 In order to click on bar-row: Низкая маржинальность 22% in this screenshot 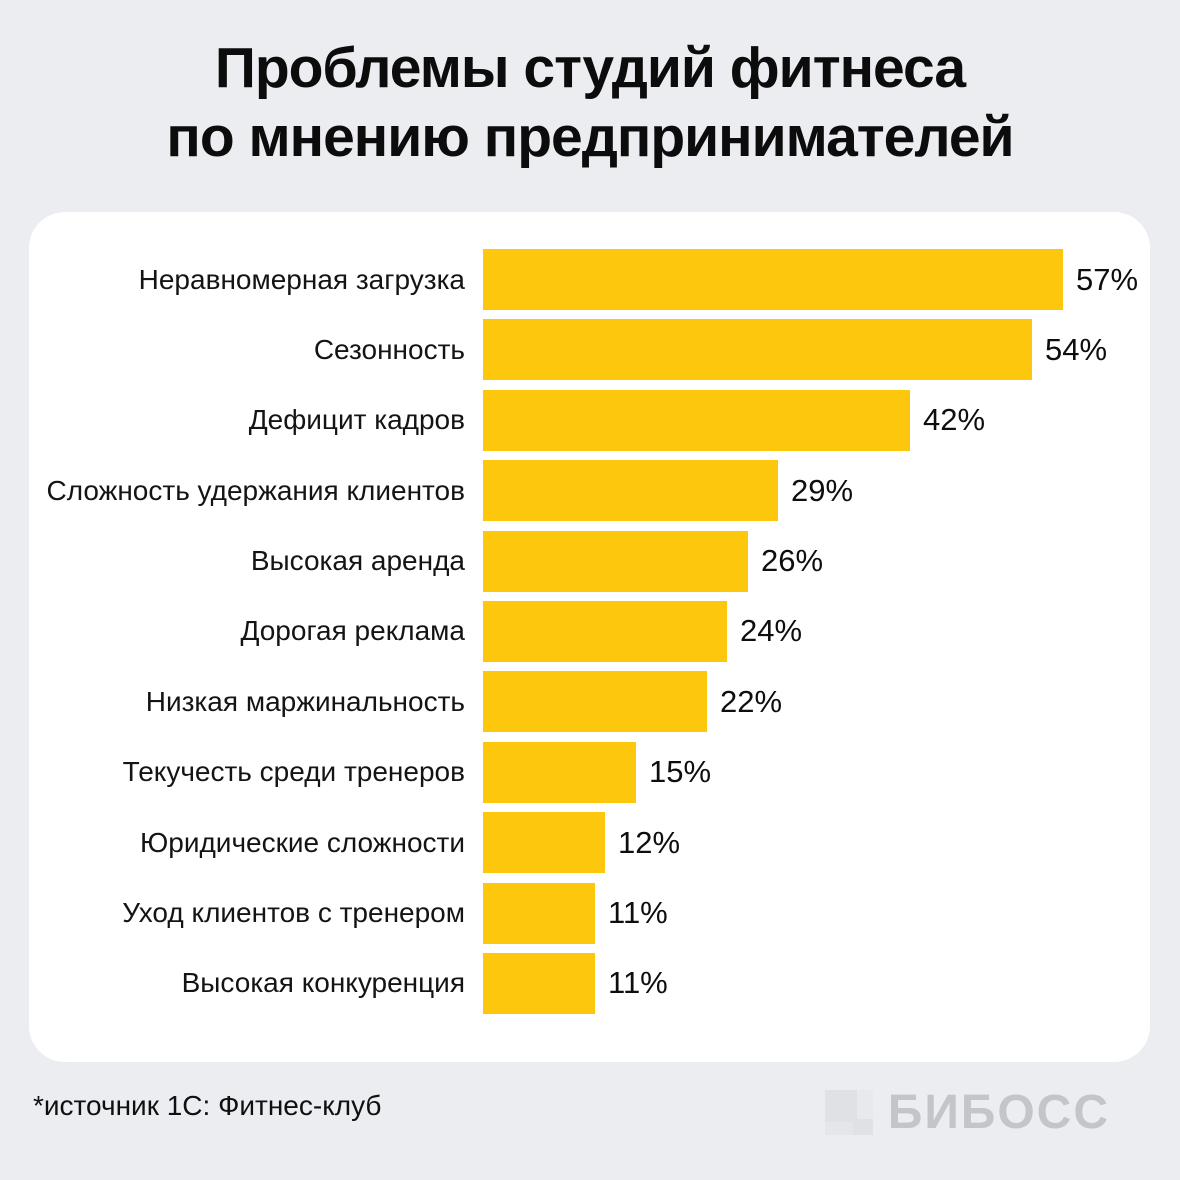, I will do `click(589, 702)`.